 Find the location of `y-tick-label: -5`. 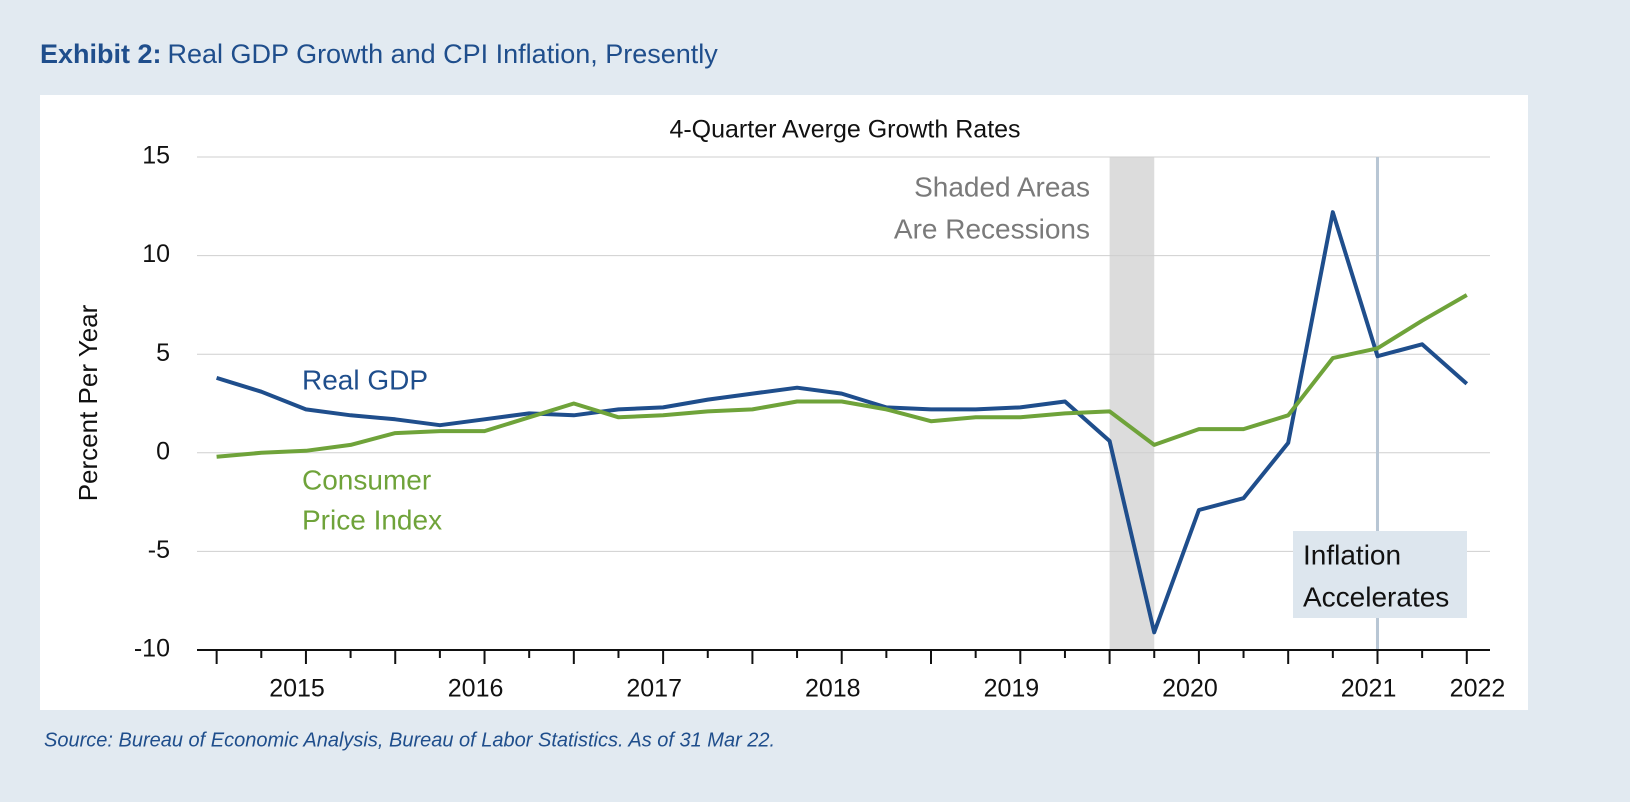

y-tick-label: -5 is located at coordinates (159, 550).